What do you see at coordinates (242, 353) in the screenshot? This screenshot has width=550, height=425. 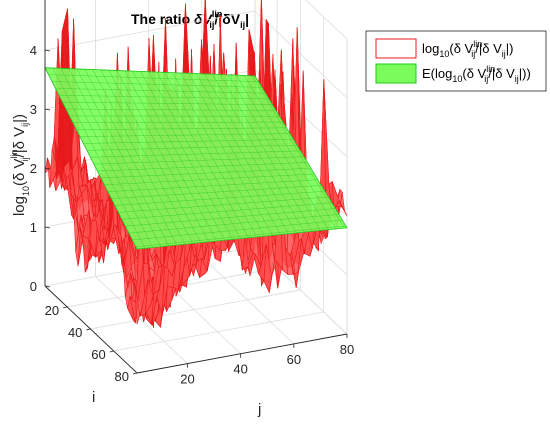 I see `j-axis-line` at bounding box center [242, 353].